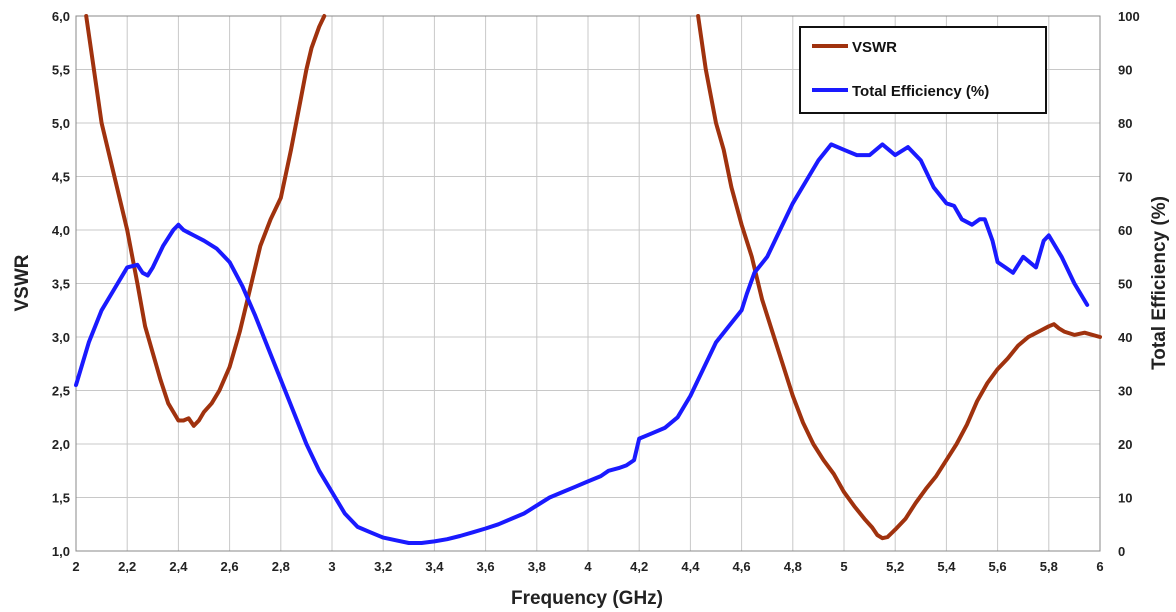  What do you see at coordinates (61, 337) in the screenshot?
I see `y-tick-label: 3,0` at bounding box center [61, 337].